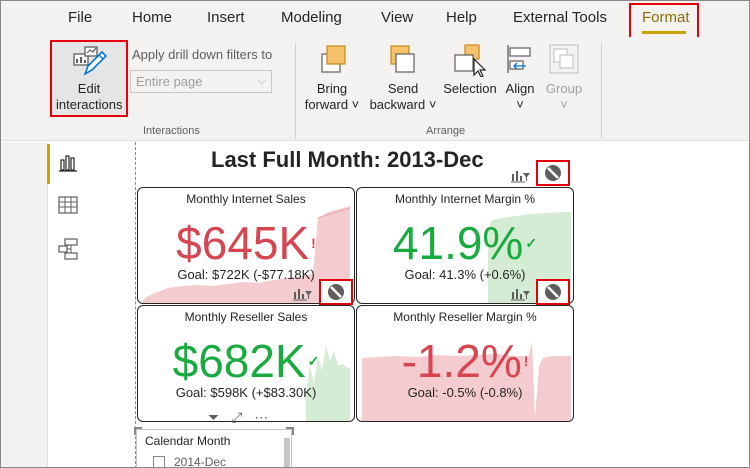 The height and width of the screenshot is (468, 750). I want to click on visual-header: ⏷ ⤢ ⋯, so click(238, 417).